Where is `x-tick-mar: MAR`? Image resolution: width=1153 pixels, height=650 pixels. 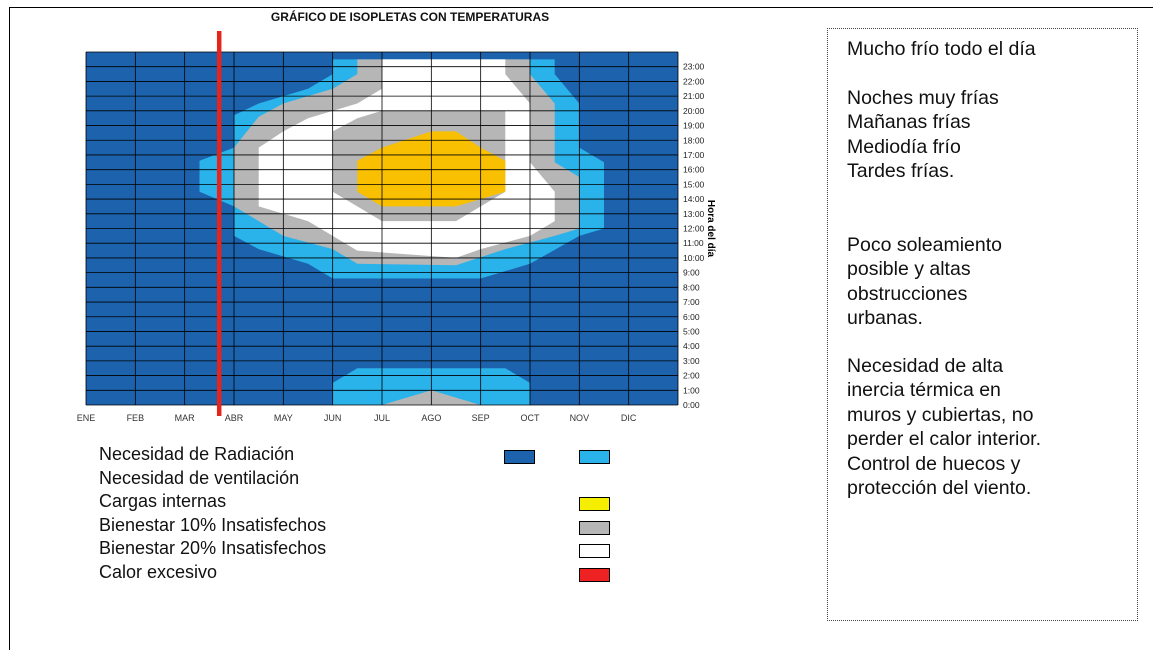
x-tick-mar: MAR is located at coordinates (185, 418).